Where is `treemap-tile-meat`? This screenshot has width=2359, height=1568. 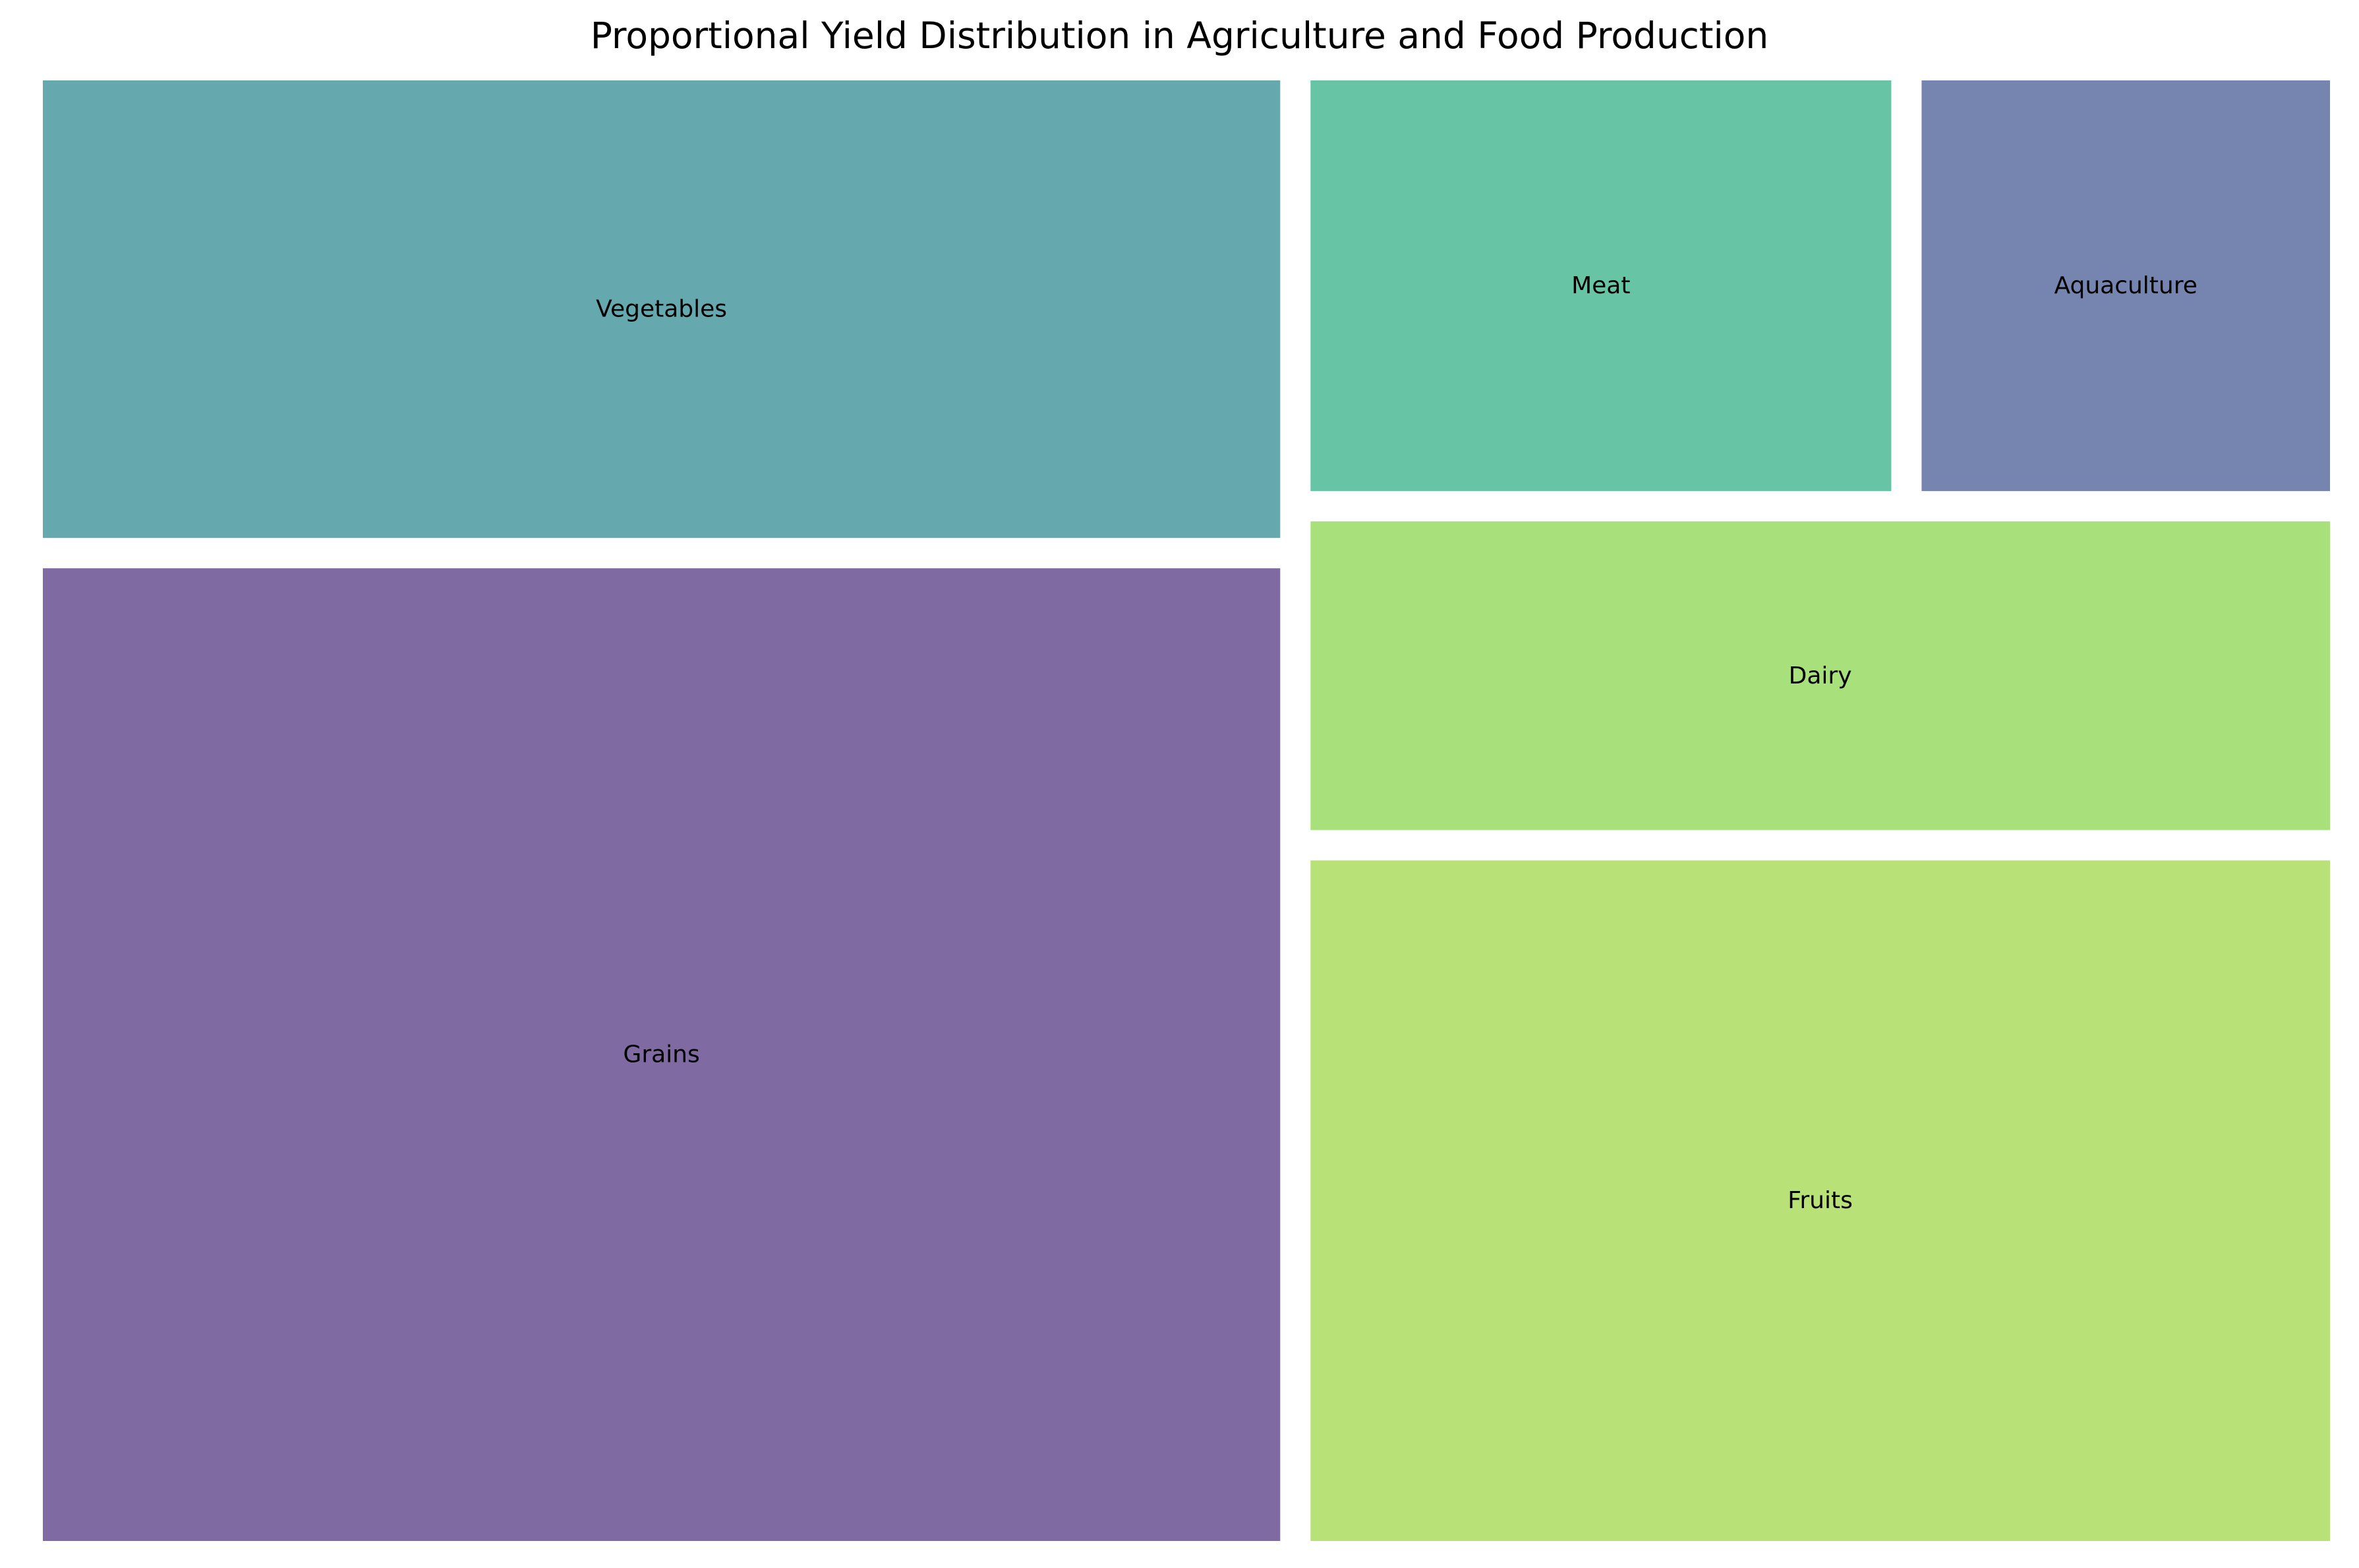 treemap-tile-meat is located at coordinates (1601, 286).